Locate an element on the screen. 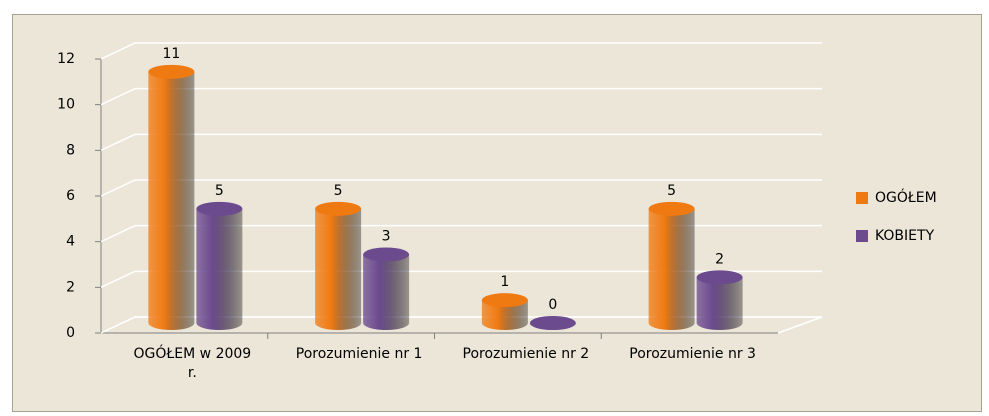 This screenshot has width=989, height=416. legend-label: OGÓŁEM is located at coordinates (906, 197).